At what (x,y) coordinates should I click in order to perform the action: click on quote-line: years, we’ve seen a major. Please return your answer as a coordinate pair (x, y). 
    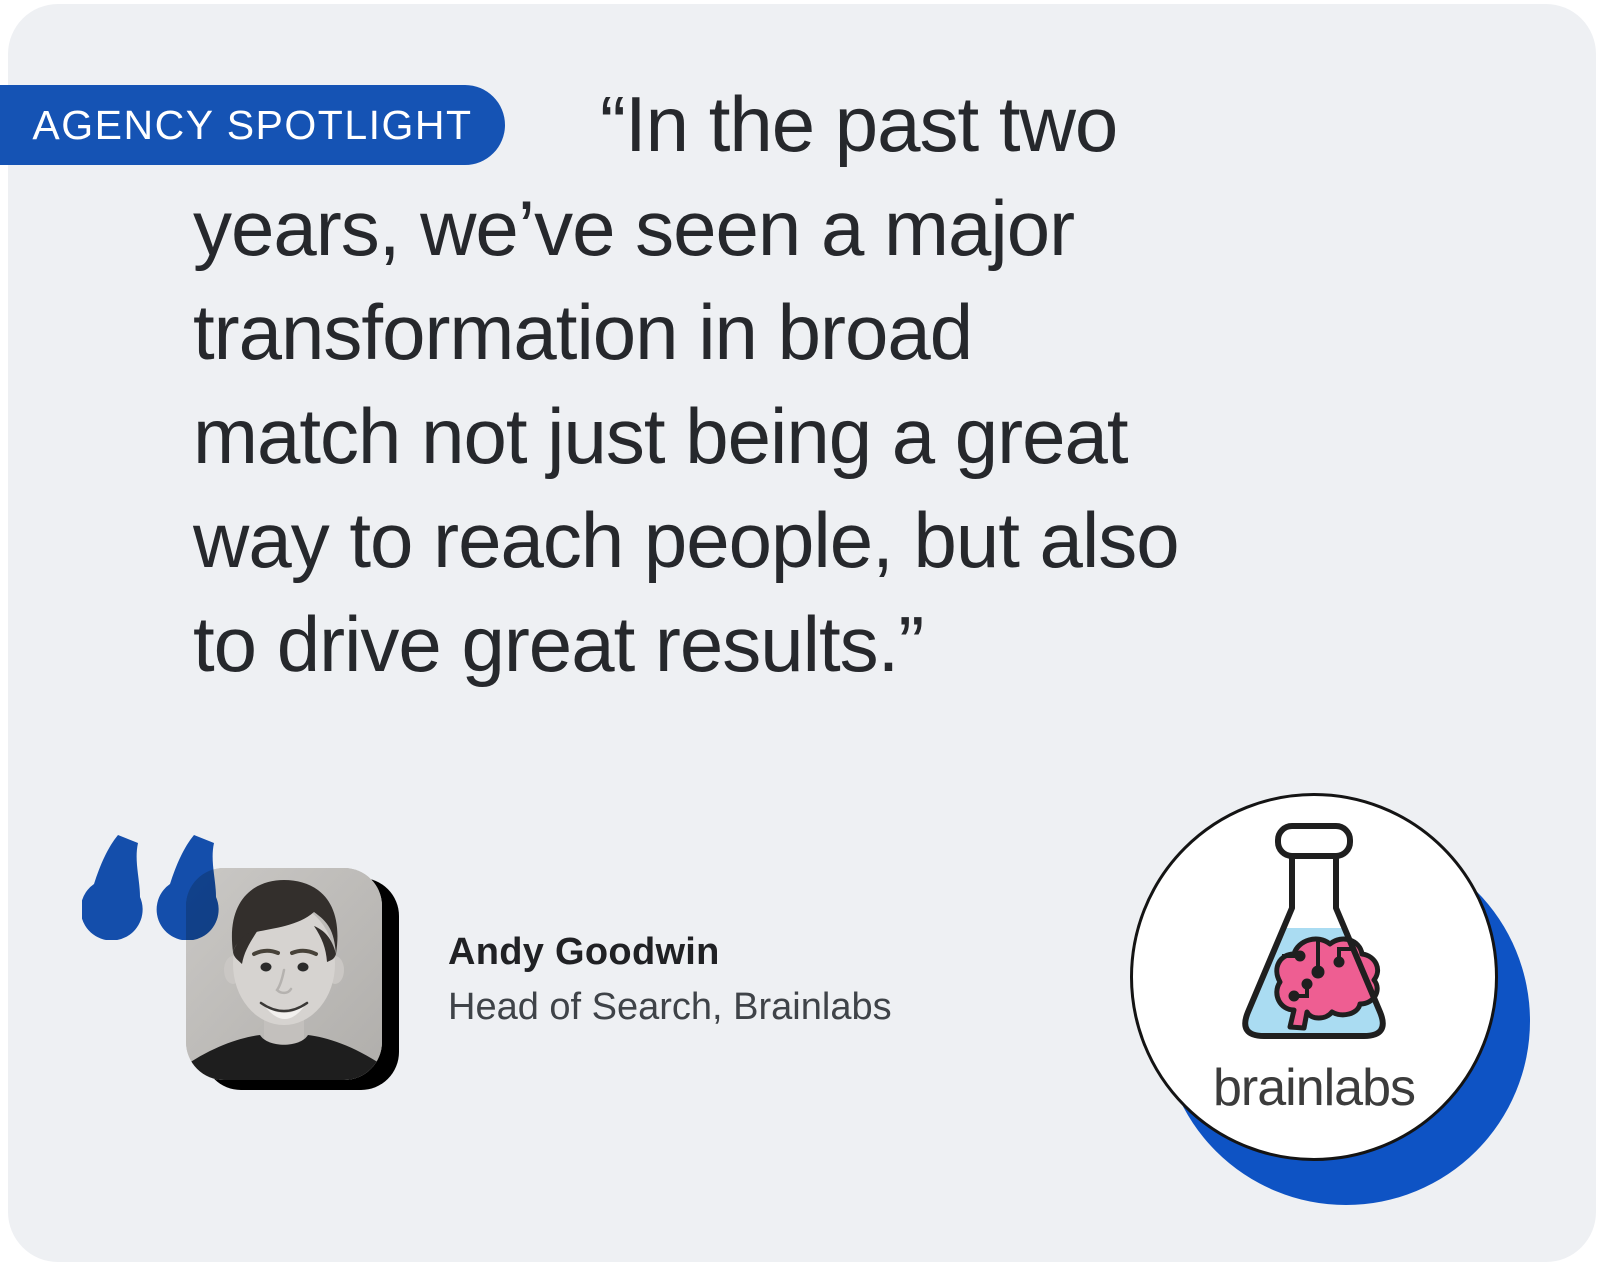
    Looking at the image, I should click on (634, 228).